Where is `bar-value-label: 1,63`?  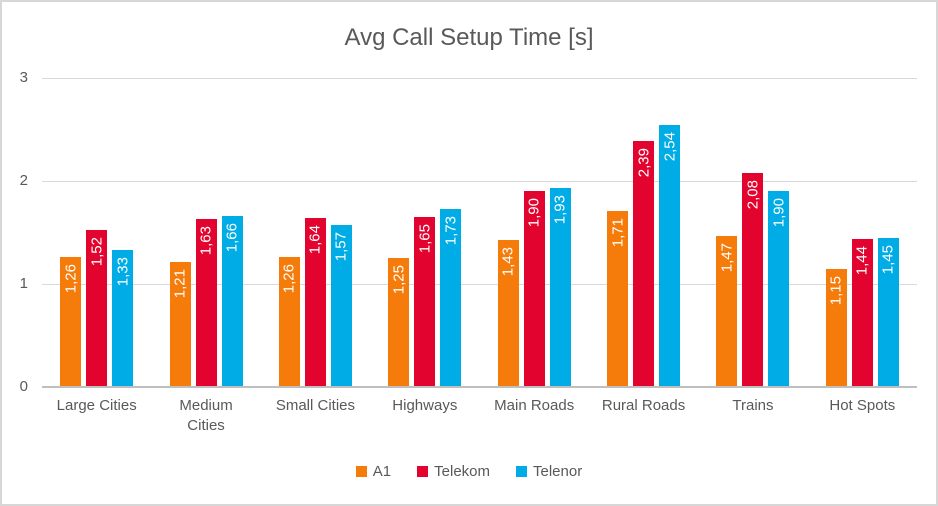 bar-value-label: 1,63 is located at coordinates (206, 241).